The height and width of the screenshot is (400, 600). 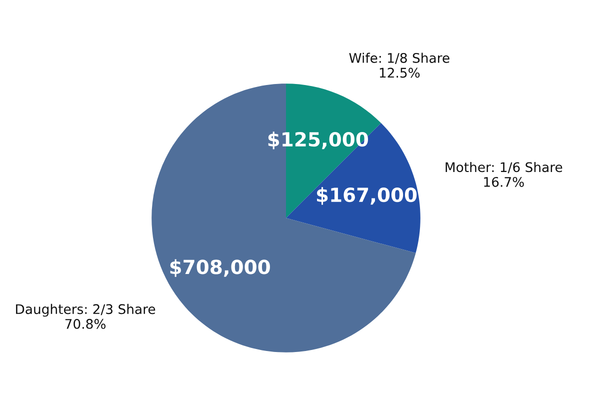 I want to click on data-label: $125,000, so click(x=318, y=141).